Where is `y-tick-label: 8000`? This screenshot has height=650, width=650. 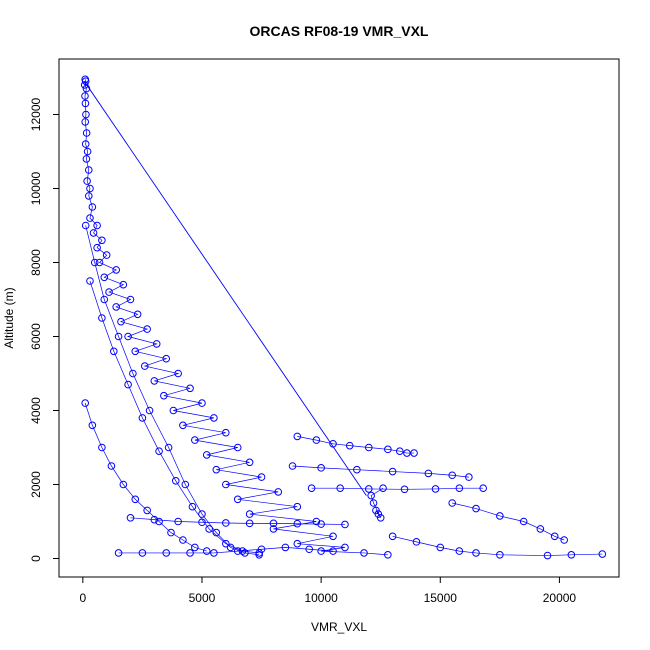 y-tick-label: 8000 is located at coordinates (36, 262).